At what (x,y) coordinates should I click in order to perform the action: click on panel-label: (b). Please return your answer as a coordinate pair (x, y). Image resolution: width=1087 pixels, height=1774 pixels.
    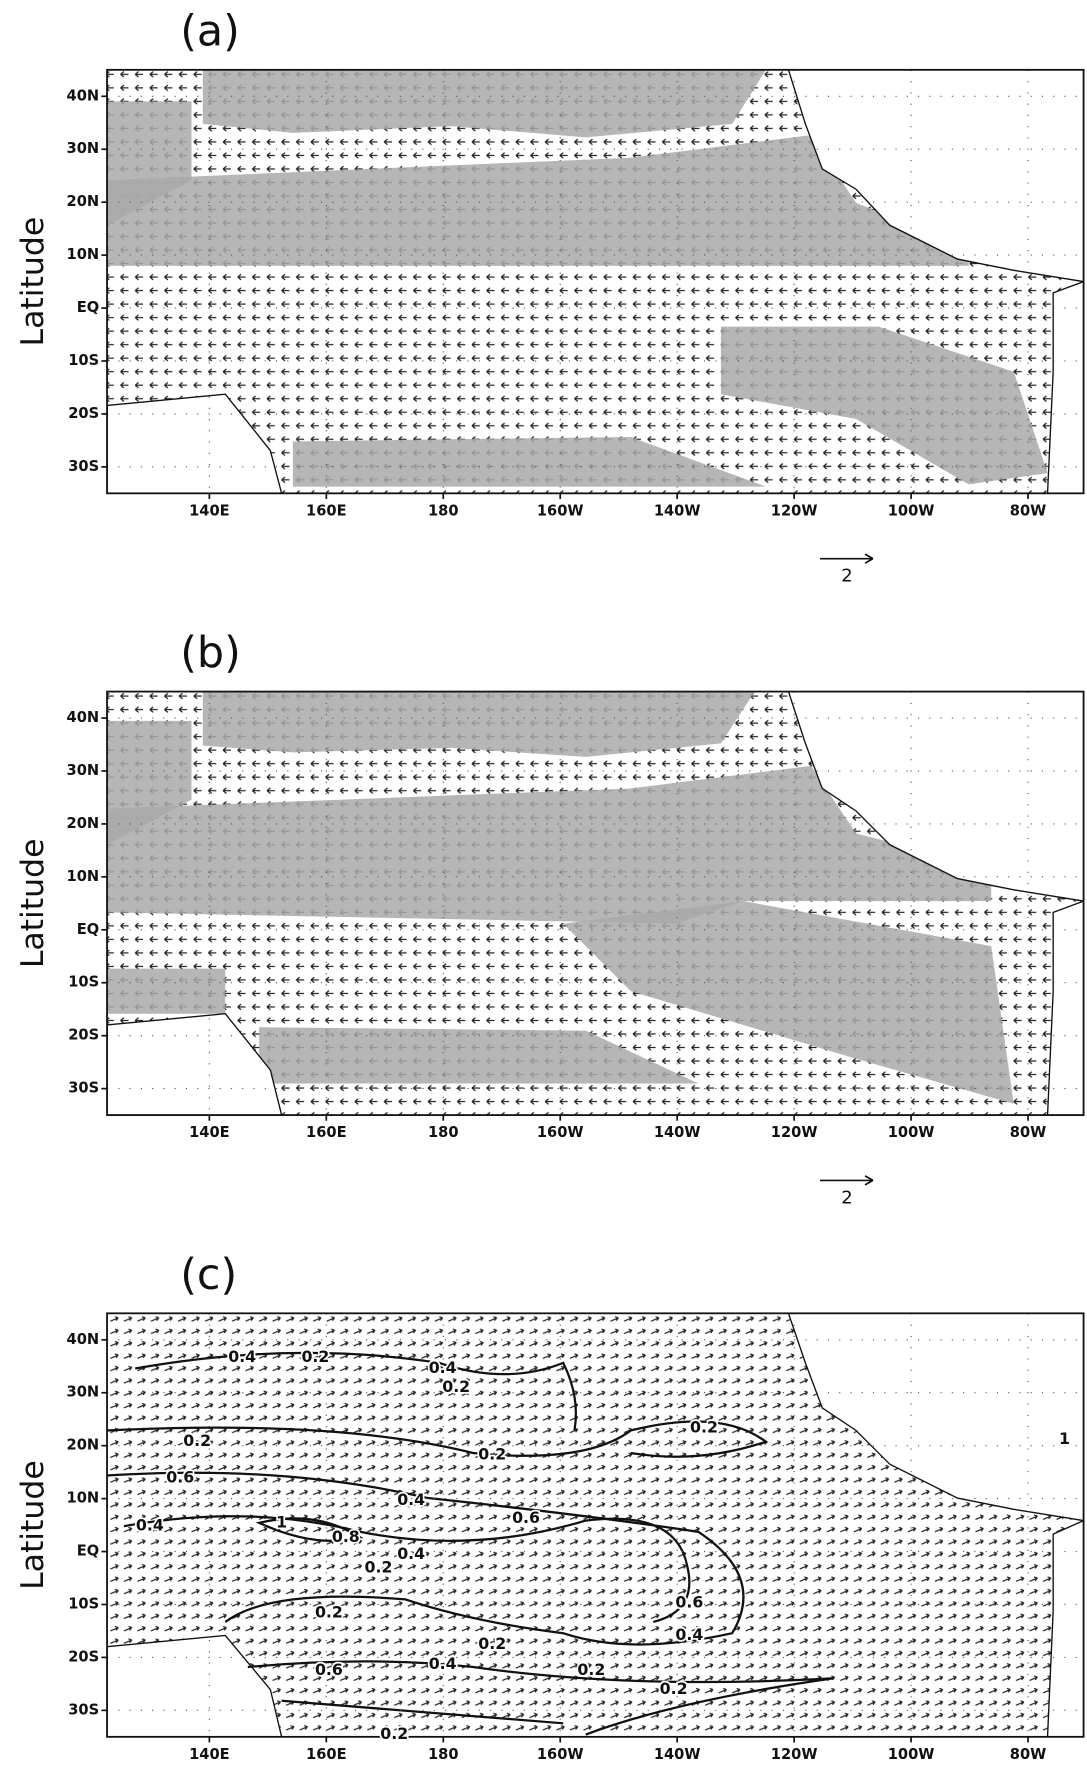
    Looking at the image, I should click on (210, 653).